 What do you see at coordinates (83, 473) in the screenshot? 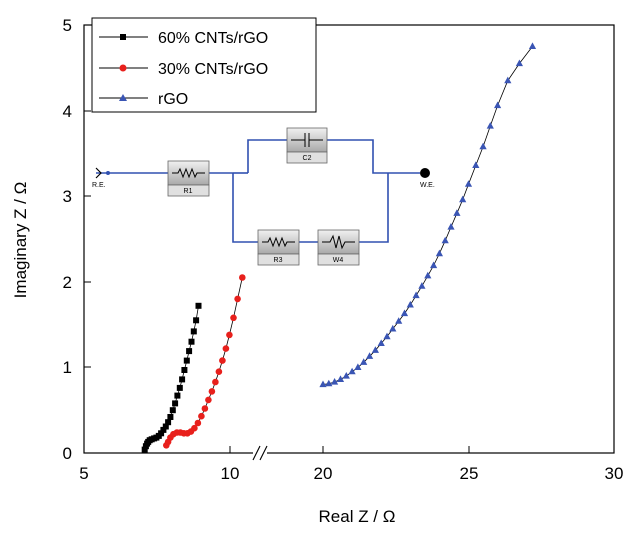
I see `x-tick-label: 5` at bounding box center [83, 473].